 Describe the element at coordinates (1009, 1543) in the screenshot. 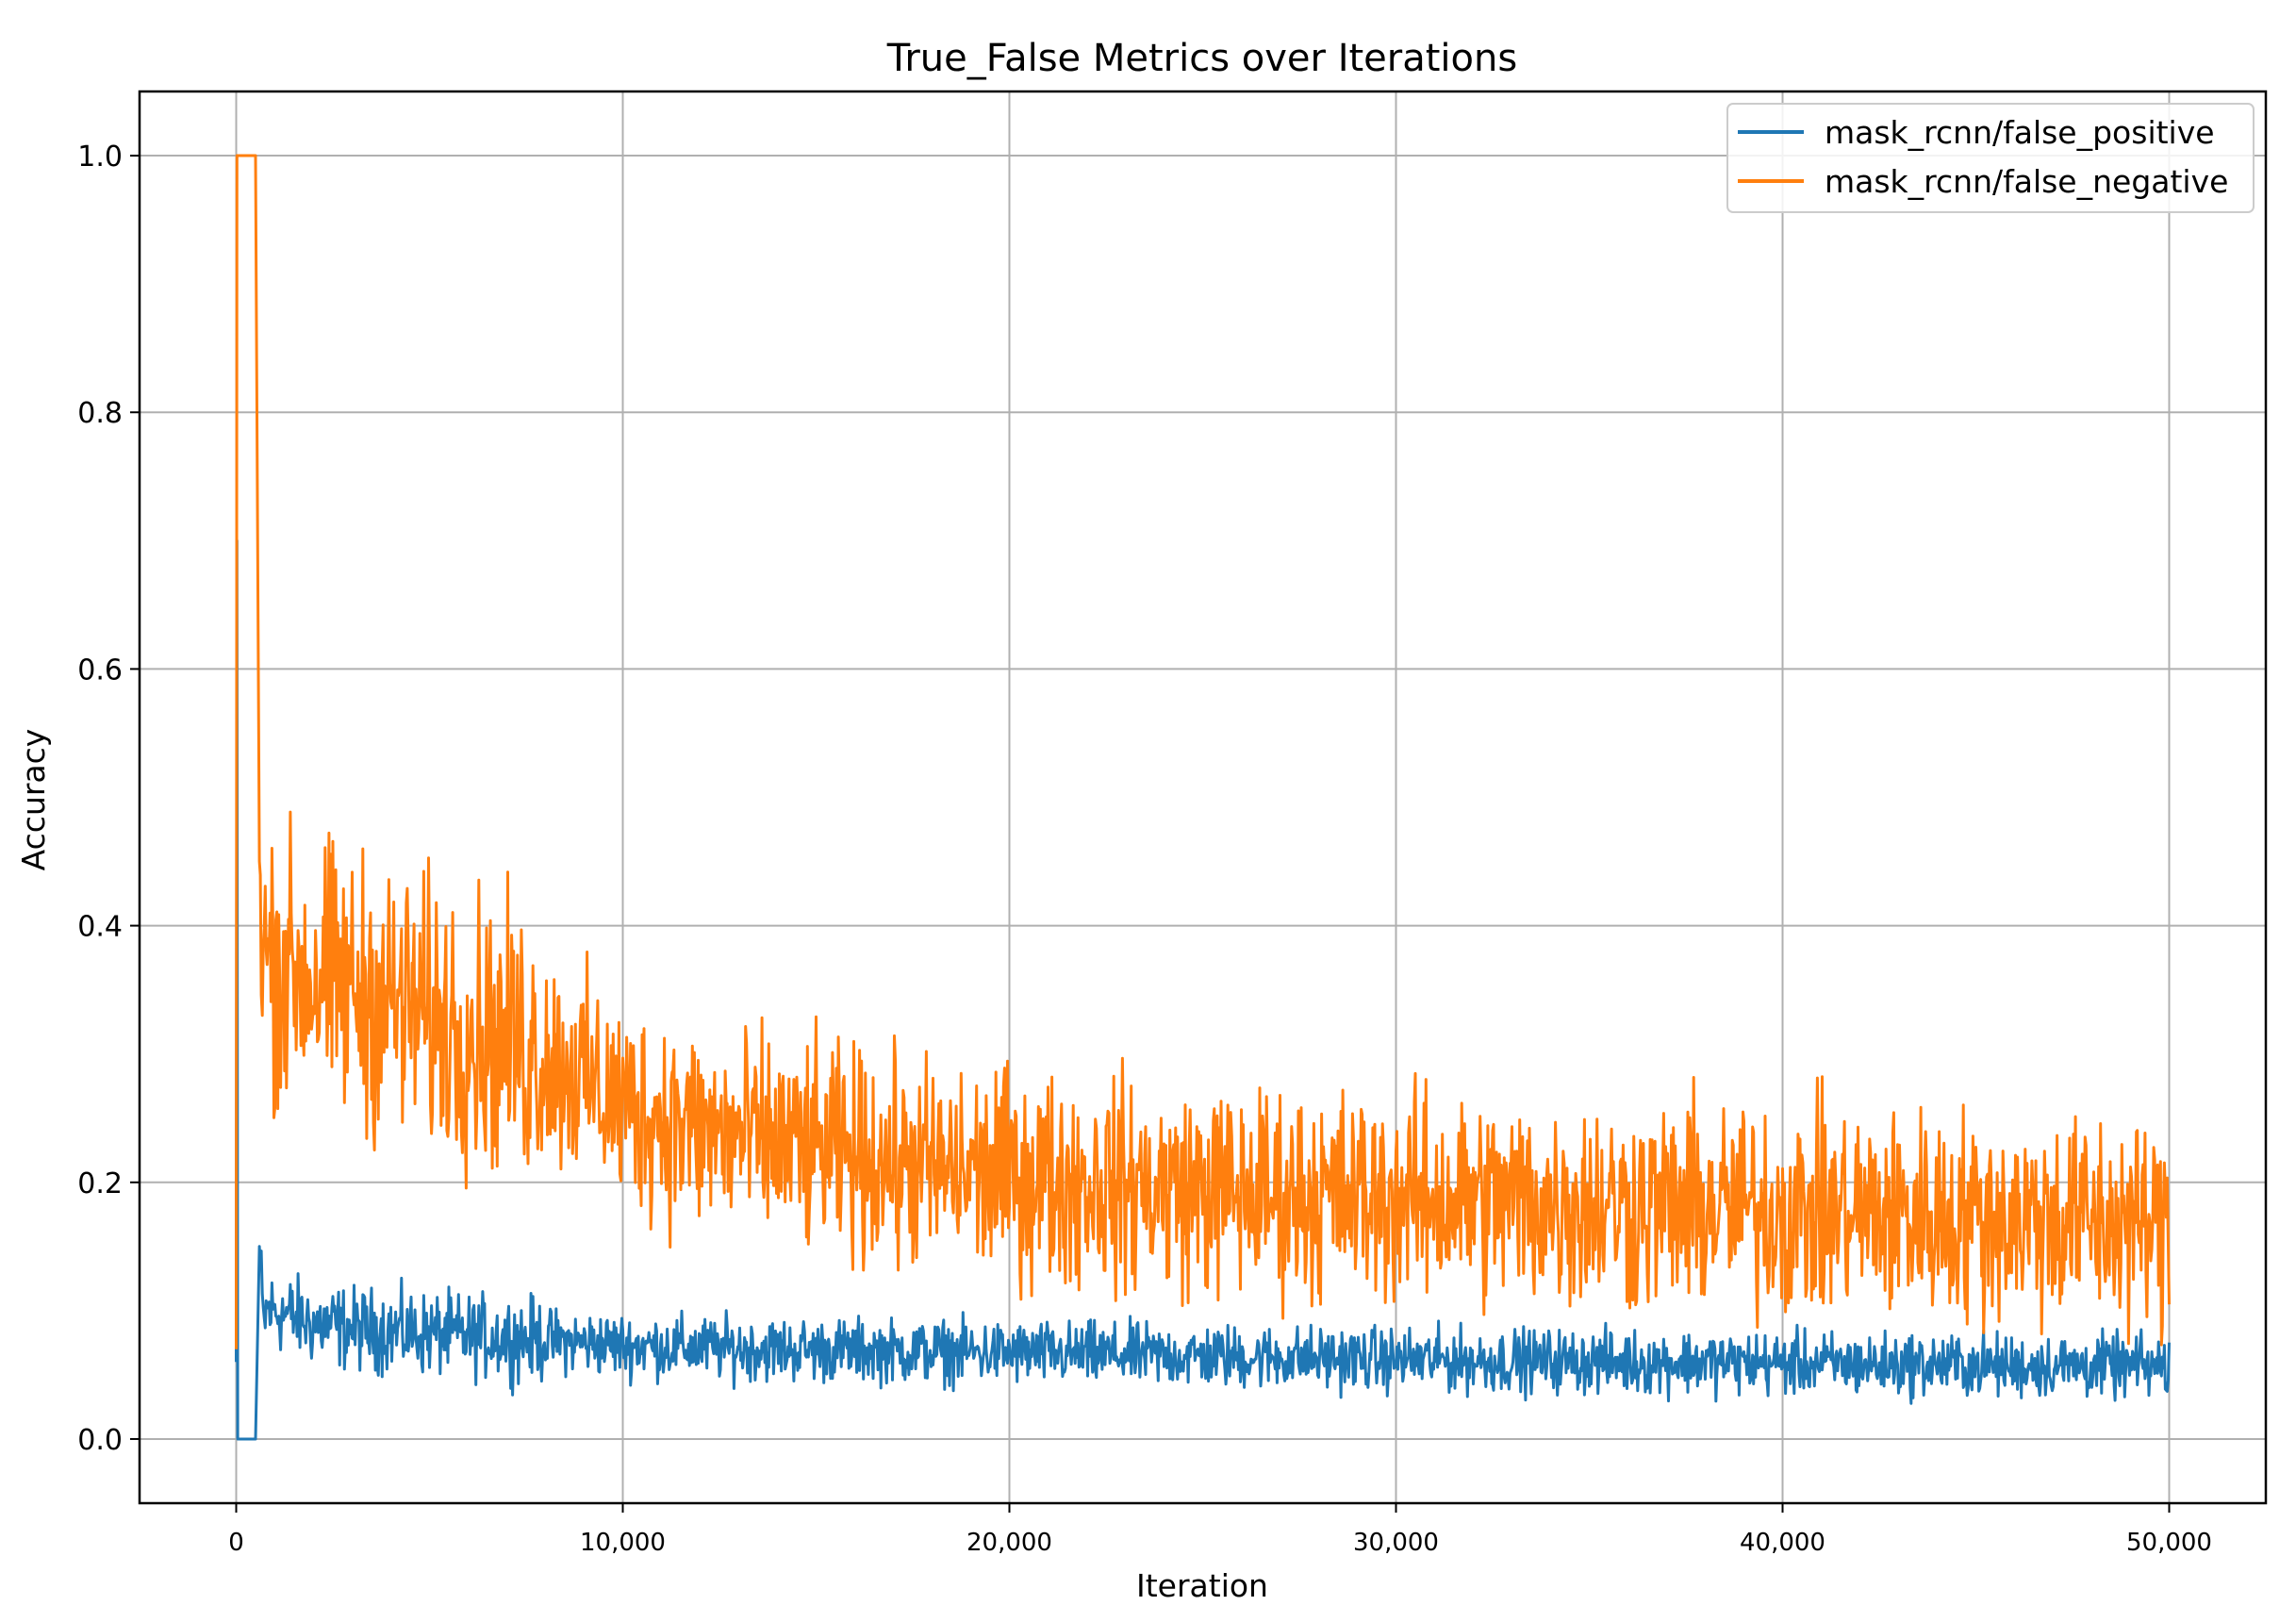

I see `x-tick-label: 20,000` at that location.